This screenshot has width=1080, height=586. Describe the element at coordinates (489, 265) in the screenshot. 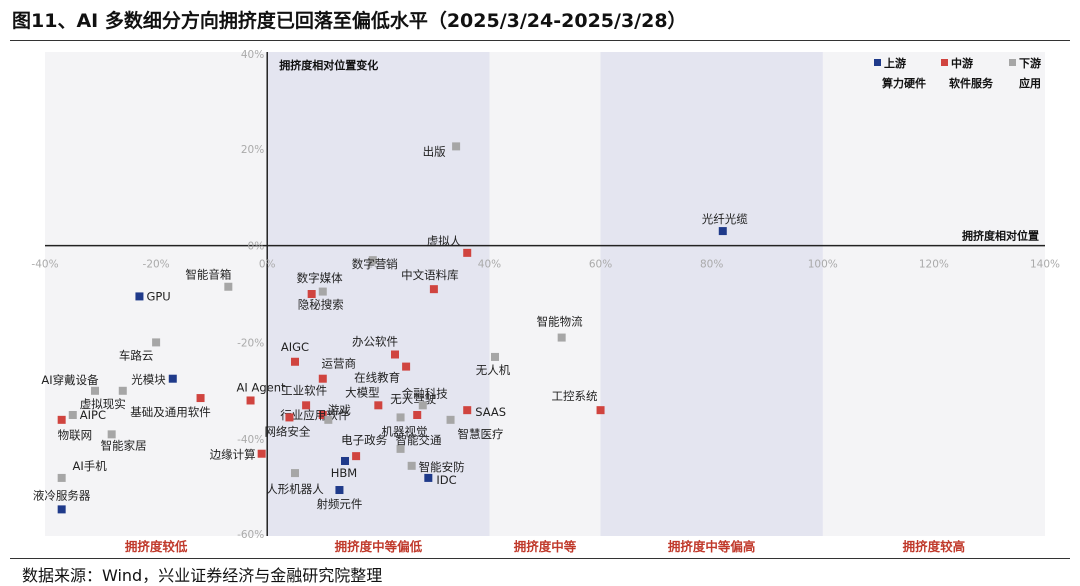

I see `x-tick-label-4: 40%` at that location.